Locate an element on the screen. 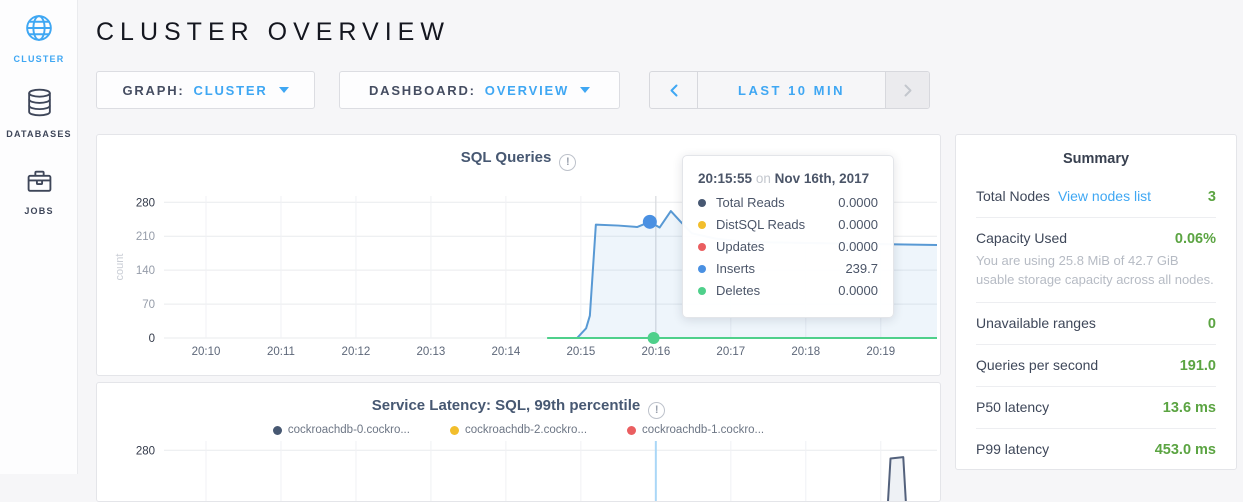  time-window-label: LAST 10 MIN is located at coordinates (791, 90).